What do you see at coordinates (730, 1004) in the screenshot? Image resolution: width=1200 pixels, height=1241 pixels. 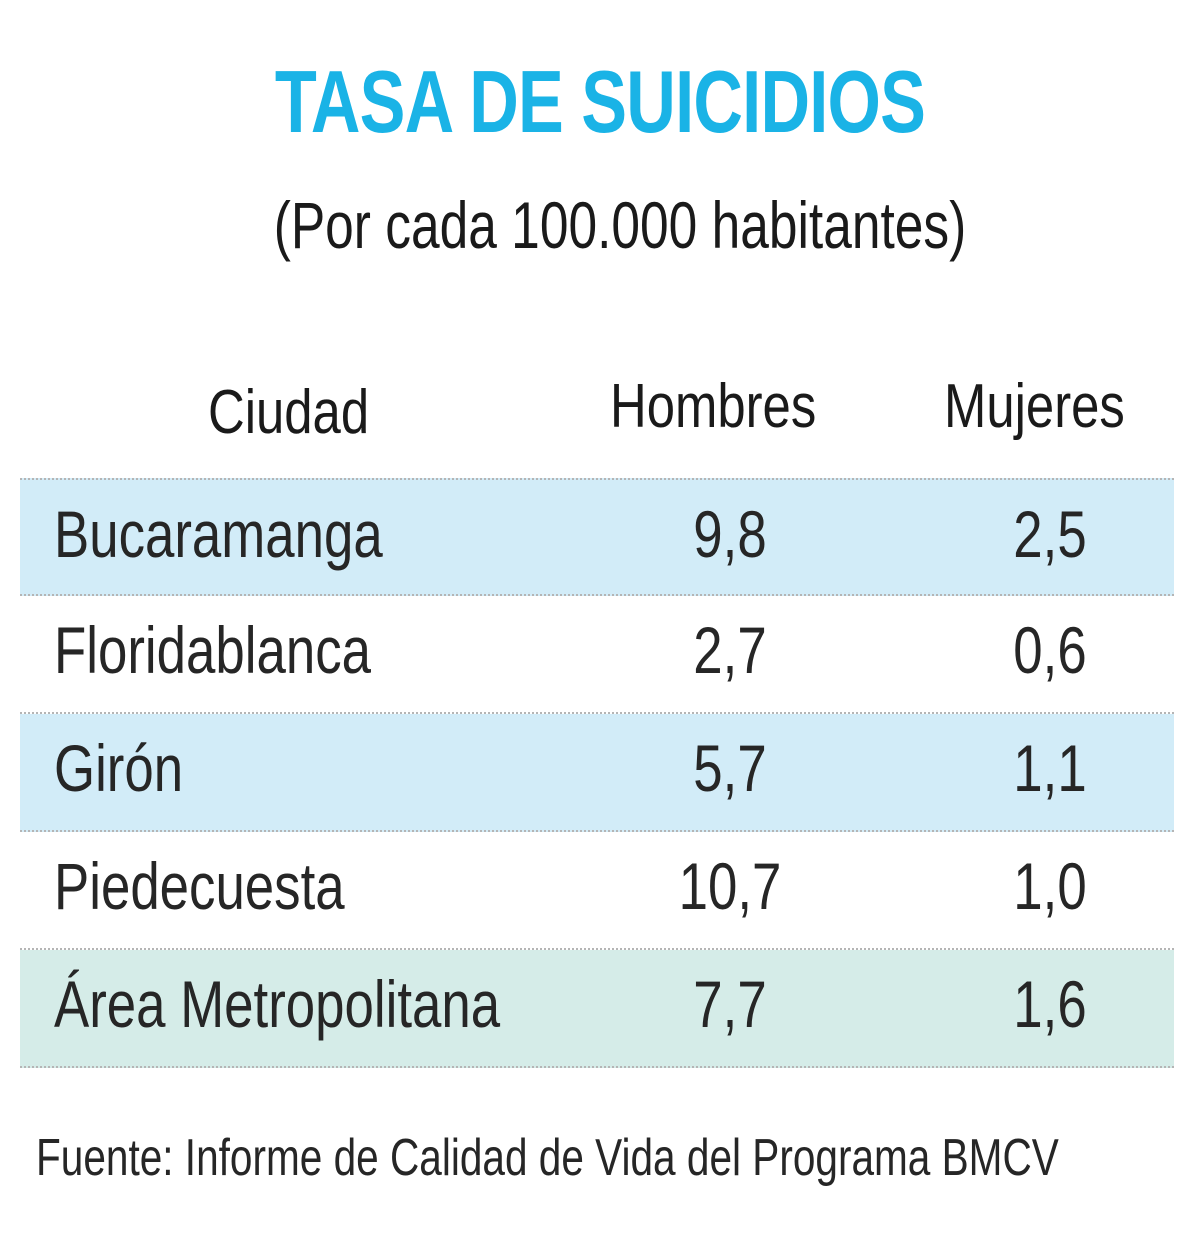 I see `men-rate-cell: 7,7` at bounding box center [730, 1004].